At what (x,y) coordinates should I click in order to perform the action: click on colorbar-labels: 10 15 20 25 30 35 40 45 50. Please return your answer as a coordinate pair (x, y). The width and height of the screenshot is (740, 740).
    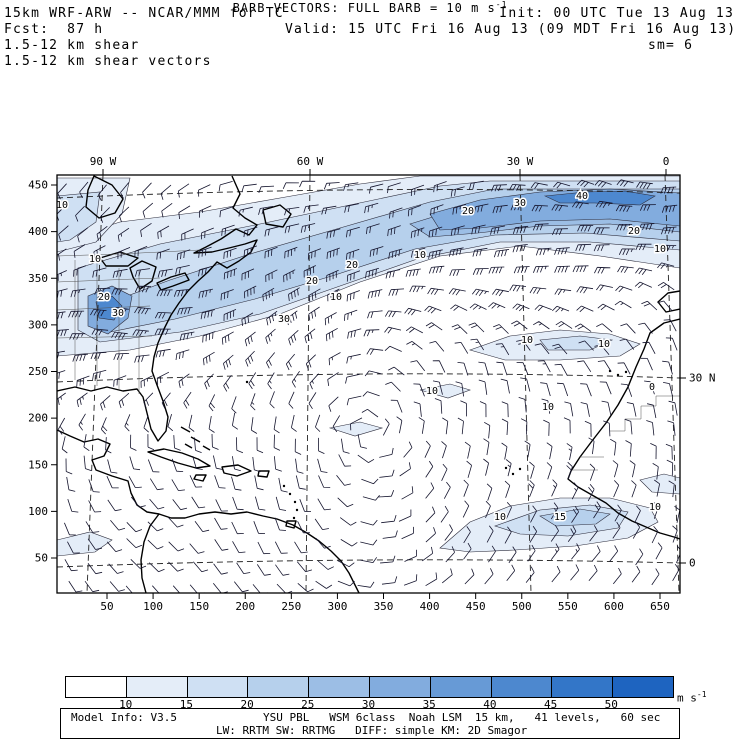
    Looking at the image, I should click on (368, 705).